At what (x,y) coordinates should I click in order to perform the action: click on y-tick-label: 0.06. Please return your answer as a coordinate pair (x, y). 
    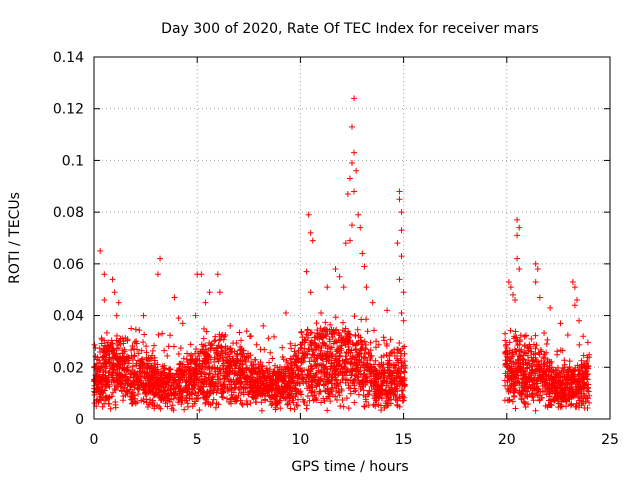
    Looking at the image, I should click on (68, 265).